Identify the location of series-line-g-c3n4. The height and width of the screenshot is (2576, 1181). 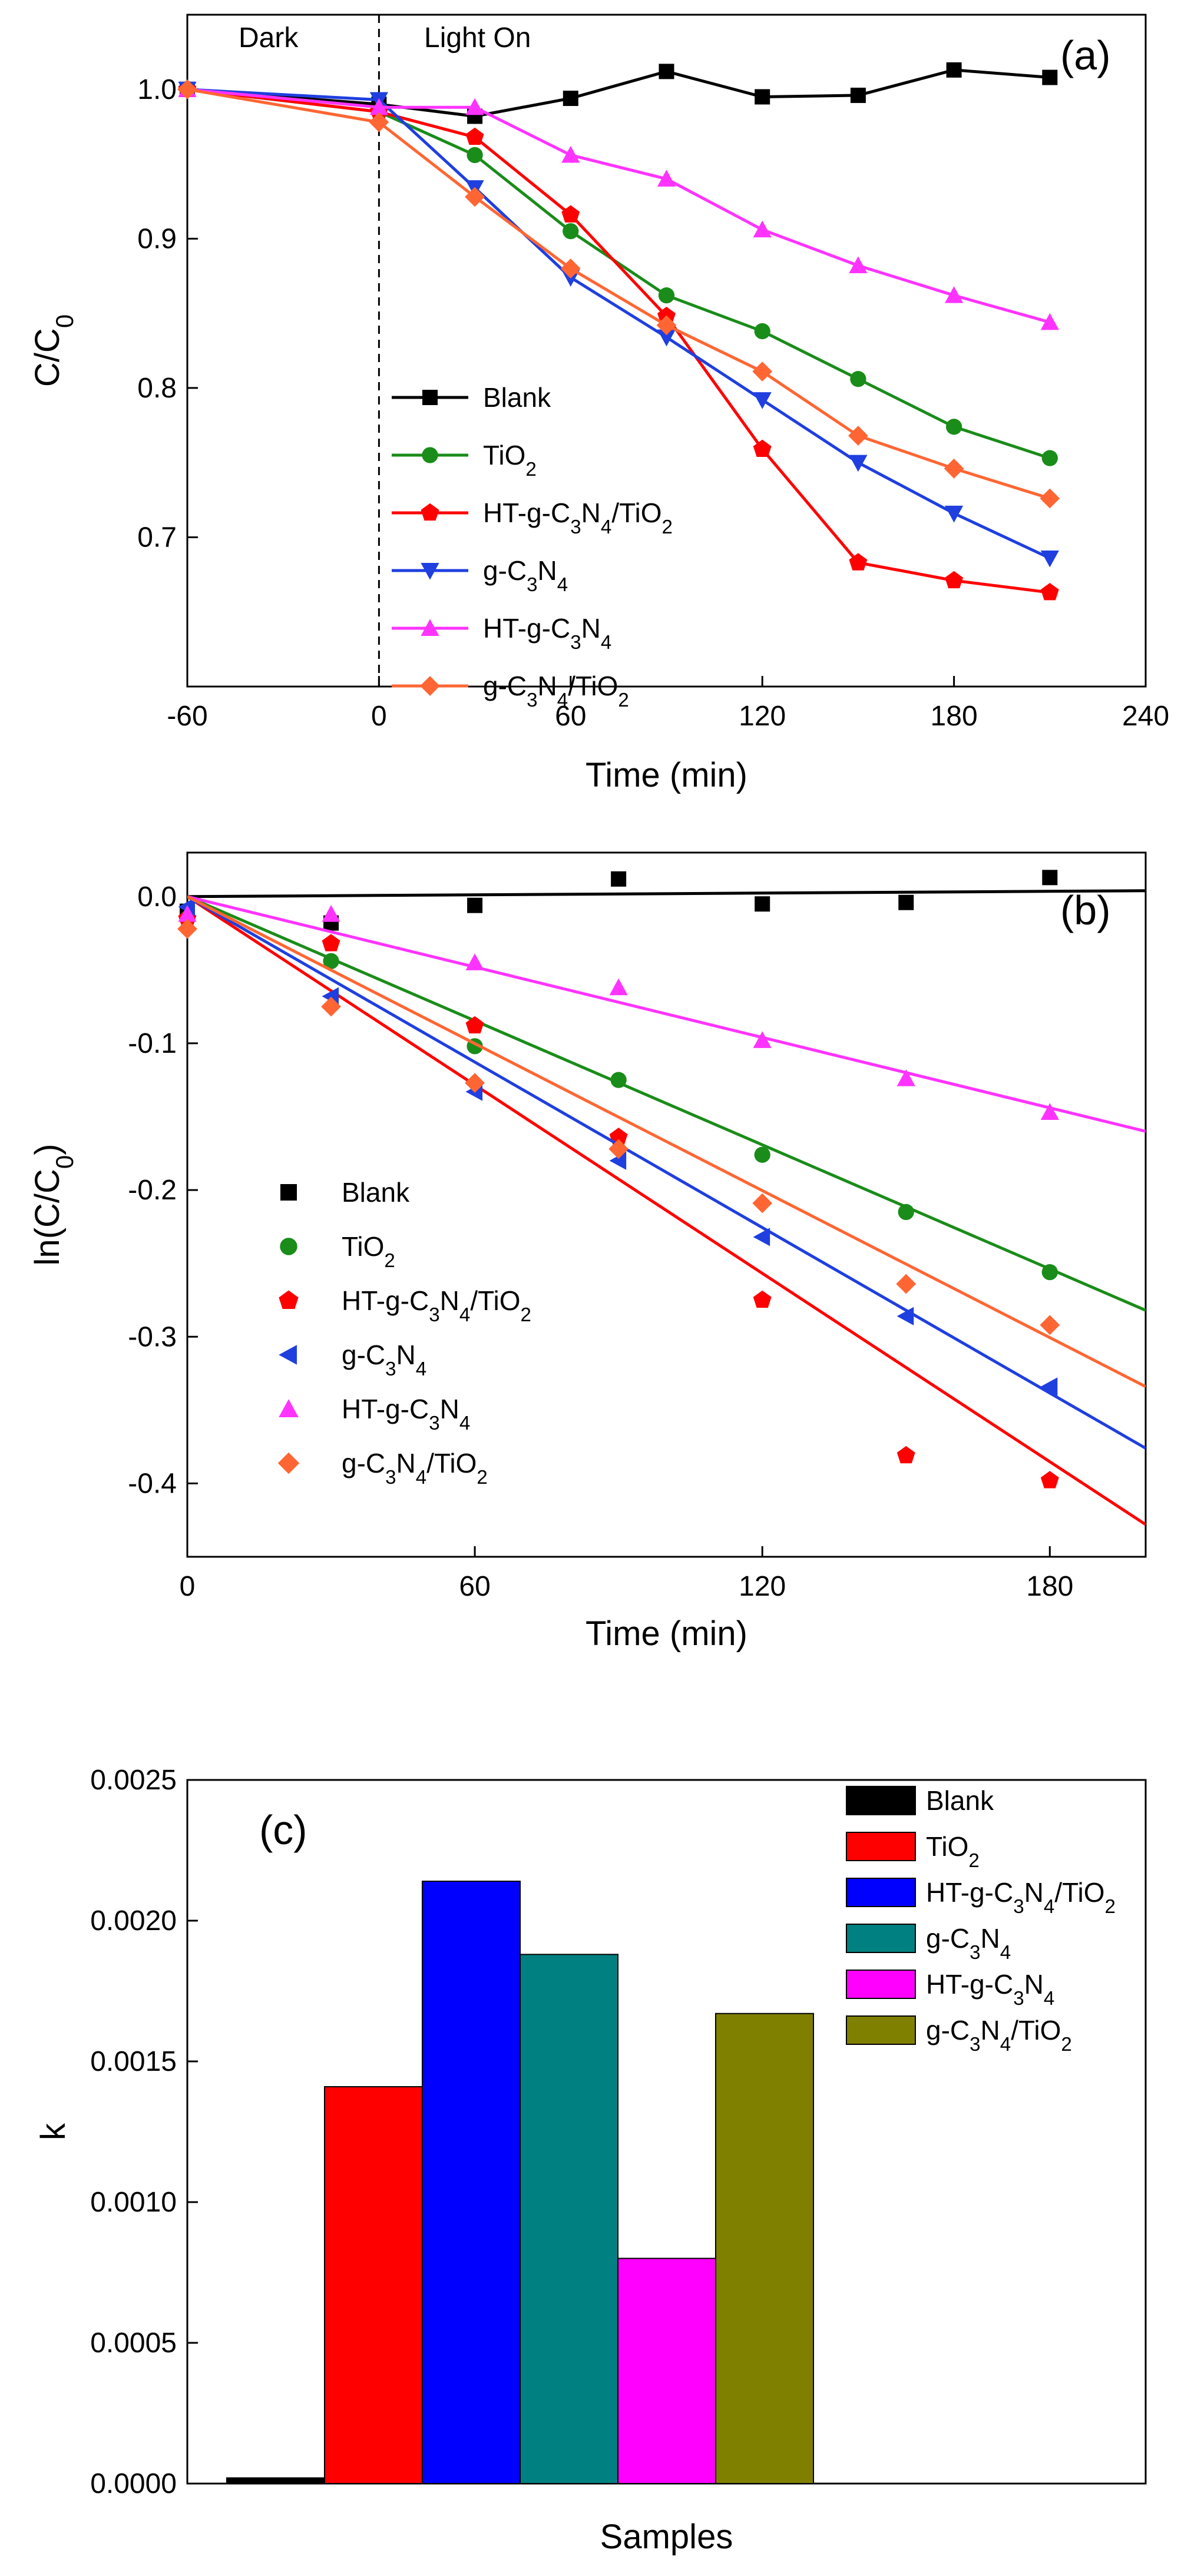
(619, 324).